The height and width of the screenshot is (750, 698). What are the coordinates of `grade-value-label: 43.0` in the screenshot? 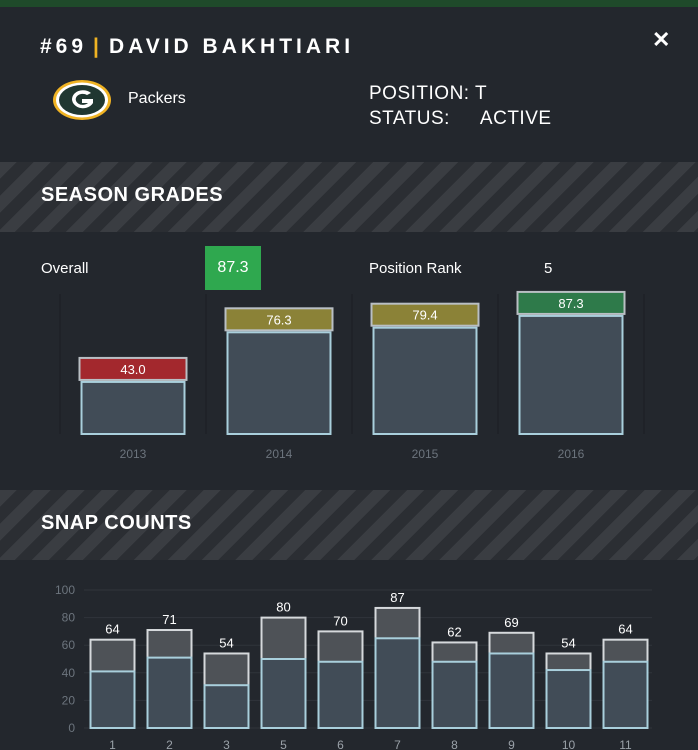 It's located at (132, 369).